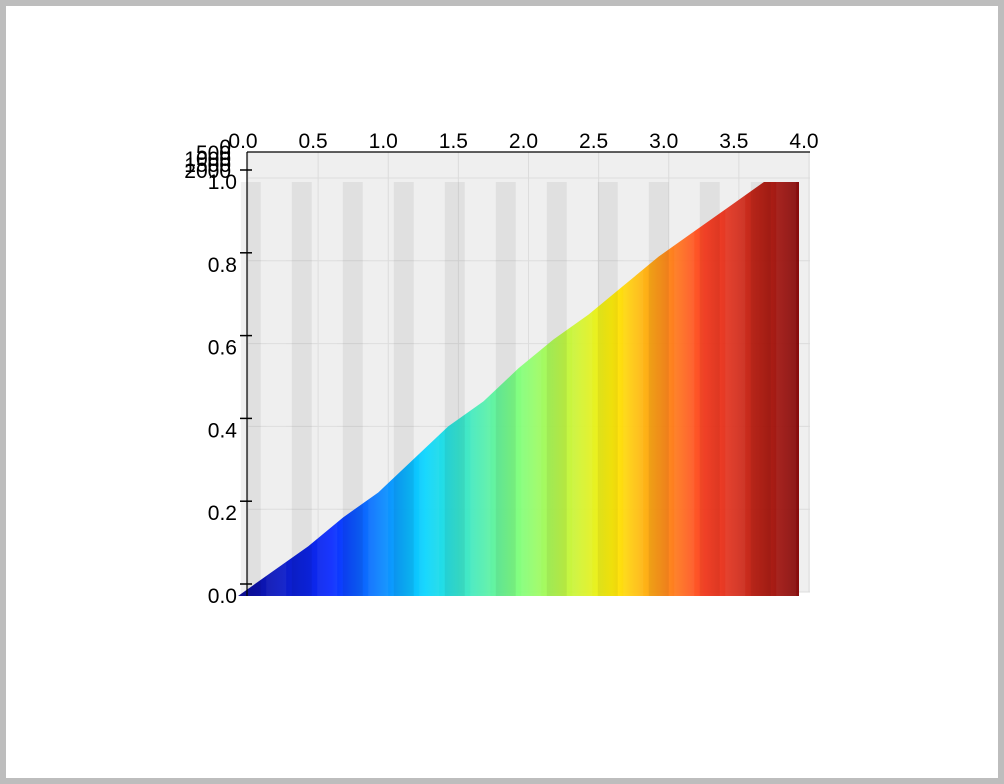 The image size is (1004, 784). Describe the element at coordinates (213, 153) in the screenshot. I see `depth-tick-label: 500` at that location.